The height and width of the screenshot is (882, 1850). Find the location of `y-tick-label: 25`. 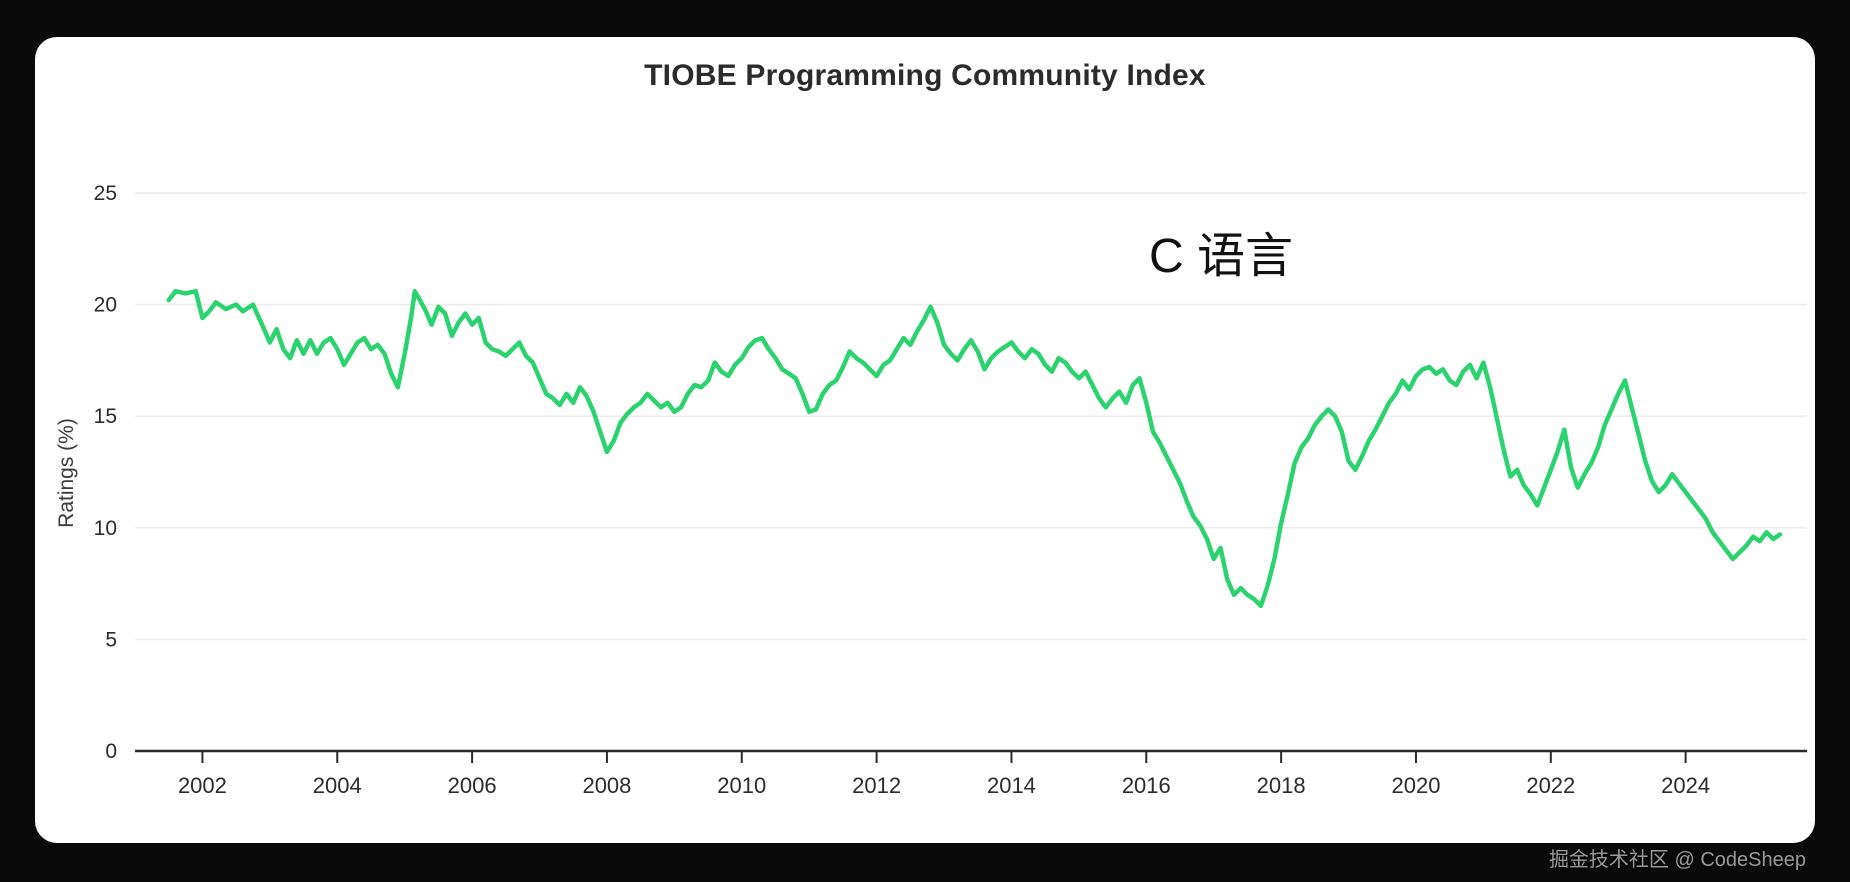

y-tick-label: 25 is located at coordinates (105, 193).